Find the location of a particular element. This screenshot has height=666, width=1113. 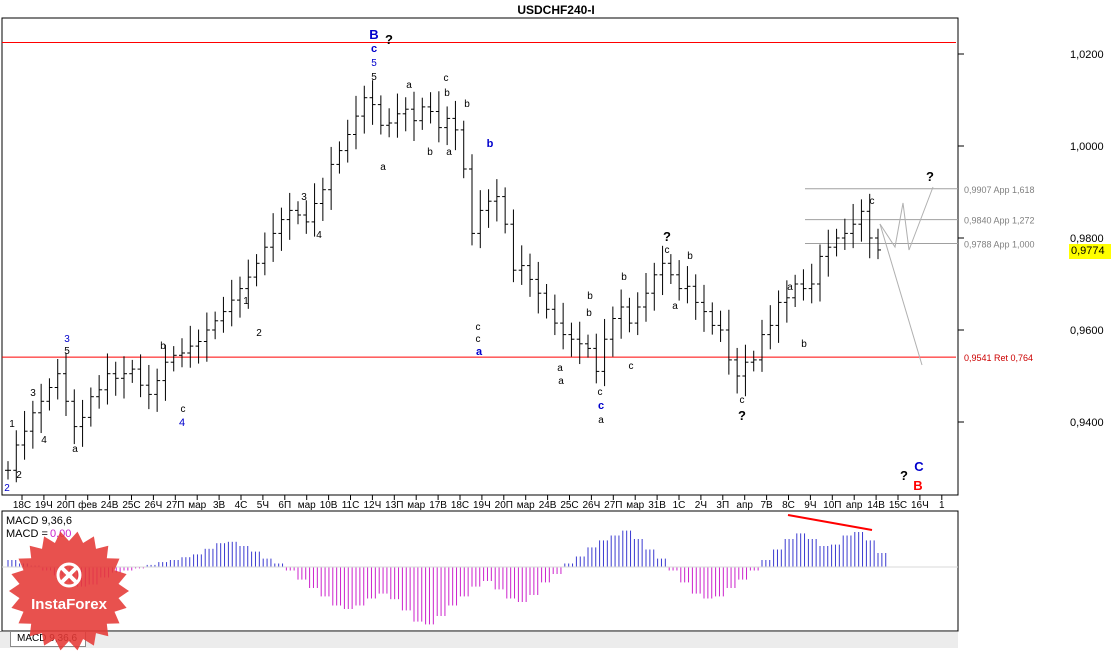

x-tick-label: фев is located at coordinates (87, 505).